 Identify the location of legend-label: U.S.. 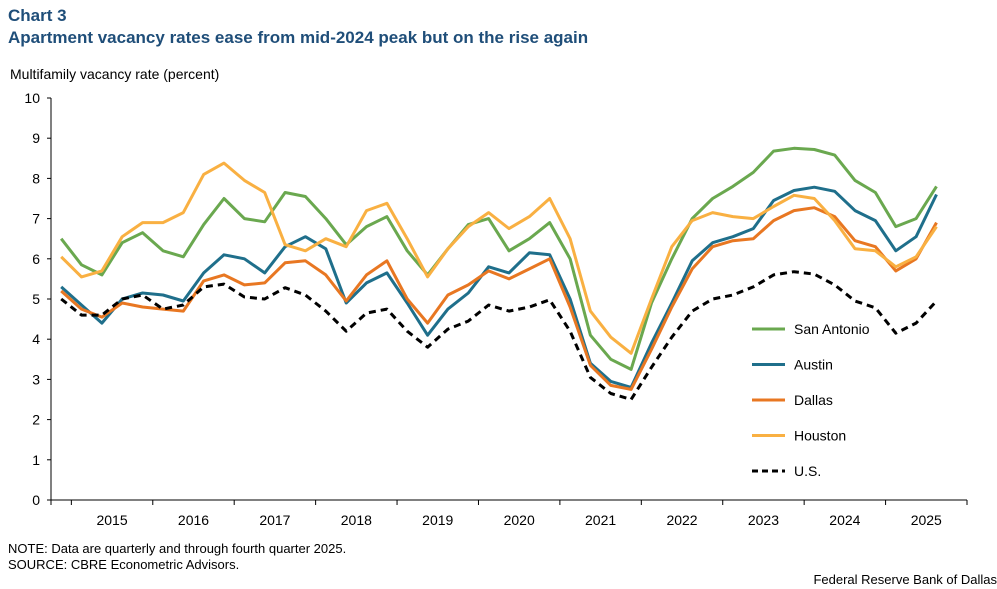
(807, 471).